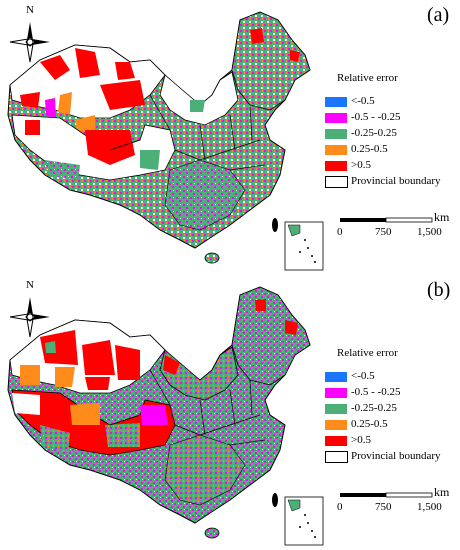 The image size is (460, 550). I want to click on panel-label: (a), so click(438, 15).